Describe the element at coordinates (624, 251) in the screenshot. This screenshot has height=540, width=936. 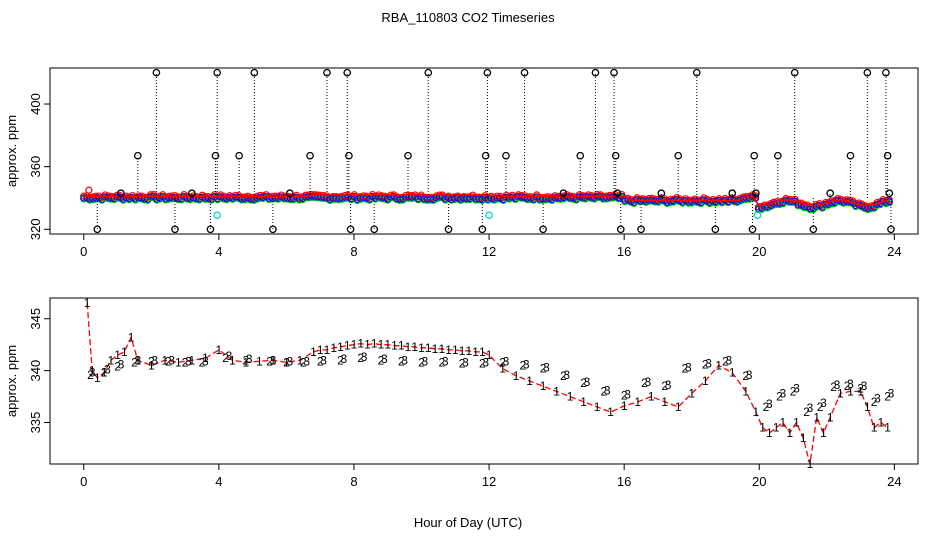
I see `top-x-tick-label: 16` at that location.